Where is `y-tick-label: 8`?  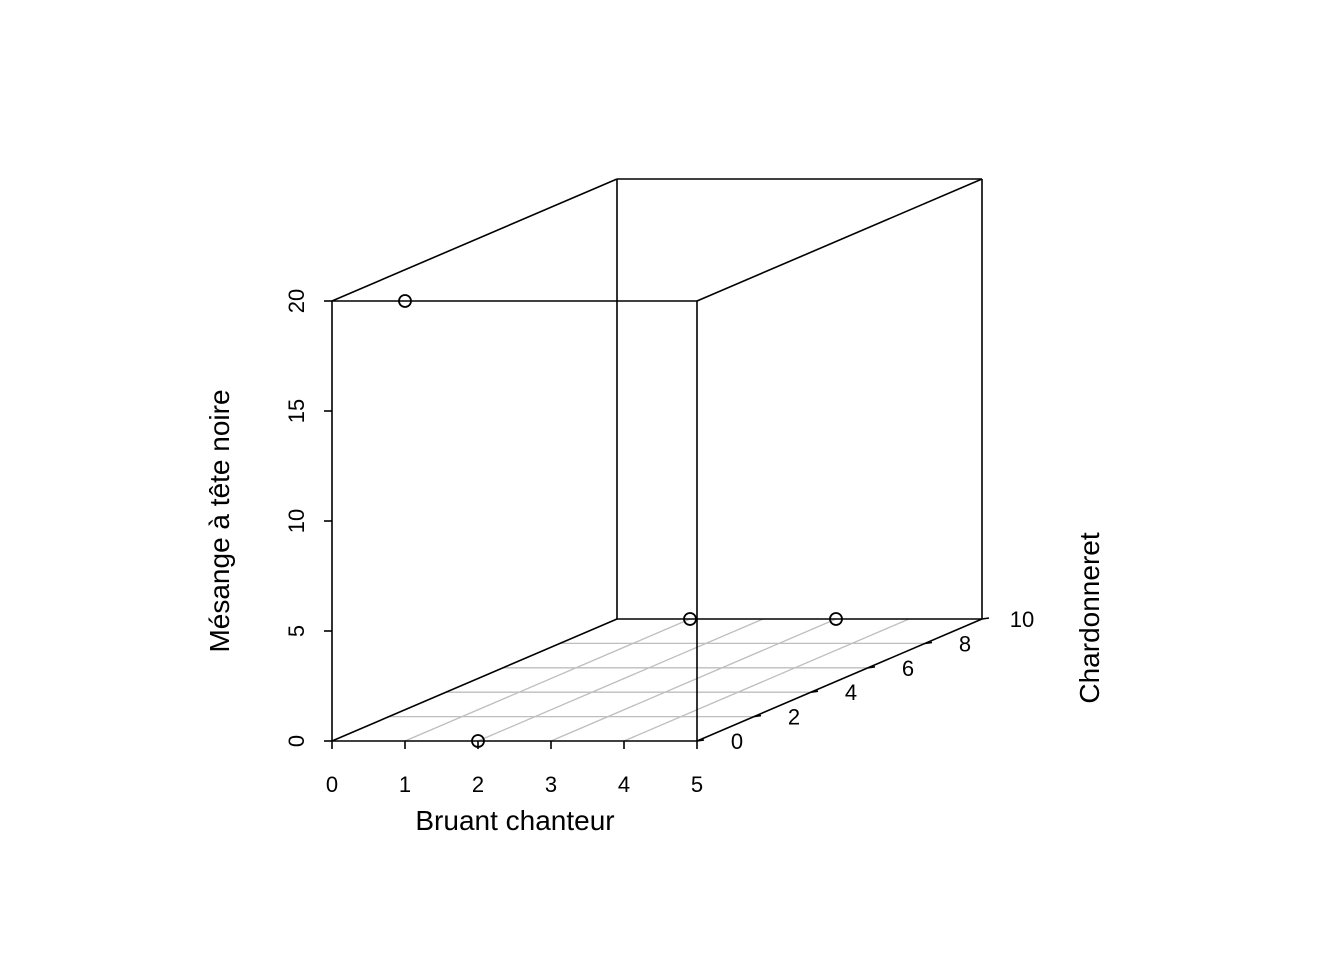 y-tick-label: 8 is located at coordinates (965, 643).